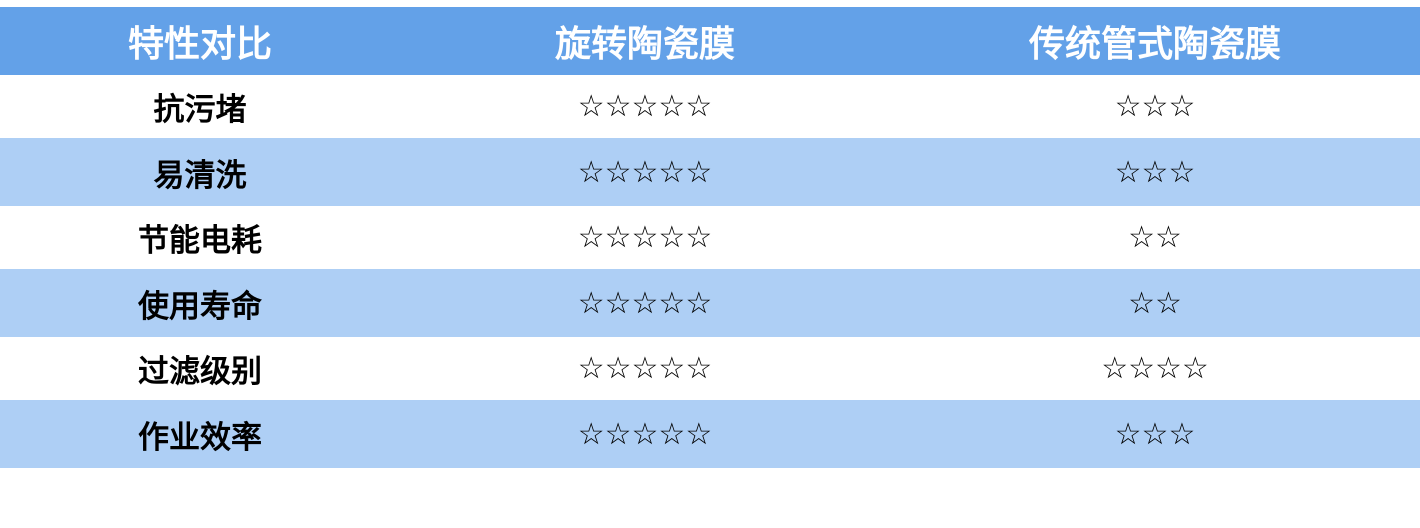  I want to click on traditional-star-rating: ☆☆☆☆, so click(1155, 368).